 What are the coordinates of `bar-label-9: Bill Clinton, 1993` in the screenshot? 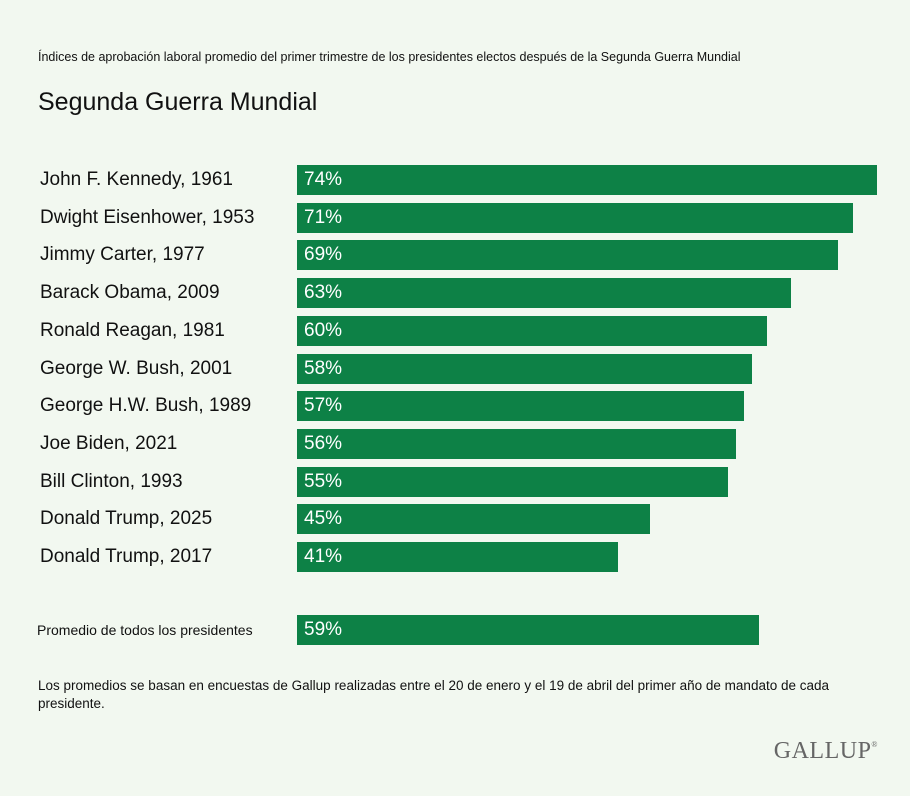 It's located at (111, 481).